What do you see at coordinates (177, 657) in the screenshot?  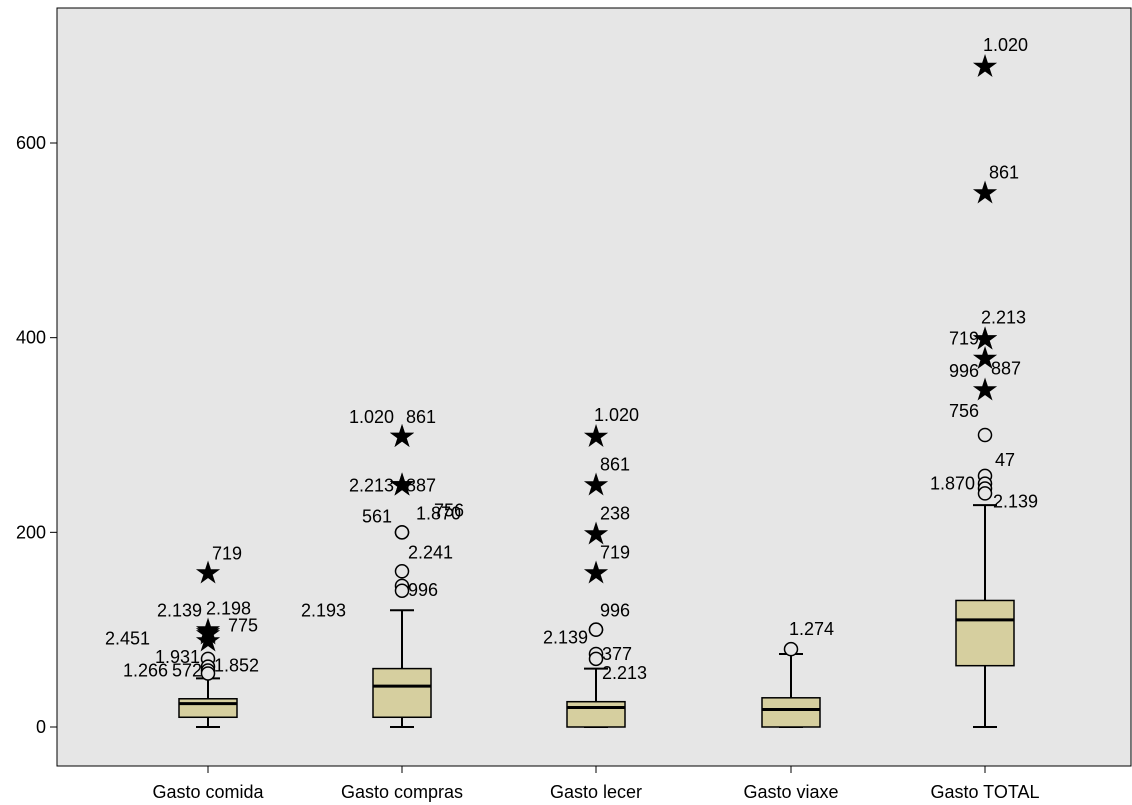 I see `outlier-case-label: 1.931` at bounding box center [177, 657].